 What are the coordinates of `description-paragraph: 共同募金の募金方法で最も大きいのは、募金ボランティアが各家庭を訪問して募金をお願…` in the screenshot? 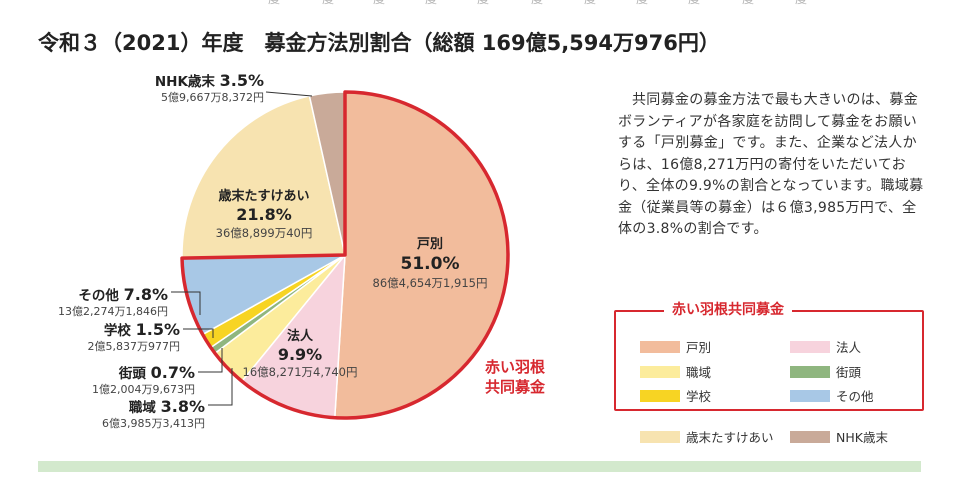 It's located at (771, 164).